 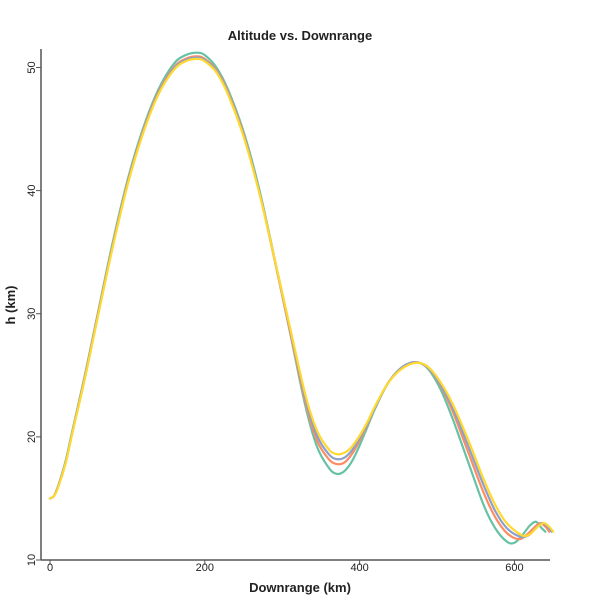 I want to click on y-tick-label: 50, so click(x=32, y=67).